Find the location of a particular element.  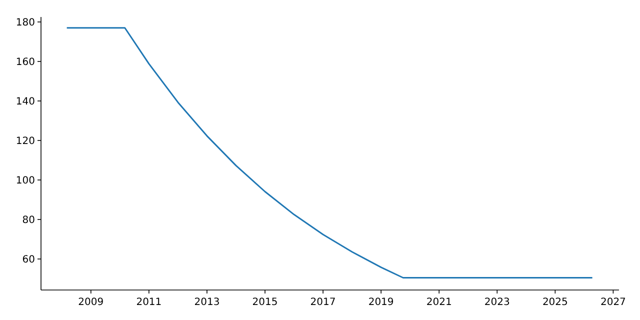

x-tick-label: 2013 is located at coordinates (207, 302).